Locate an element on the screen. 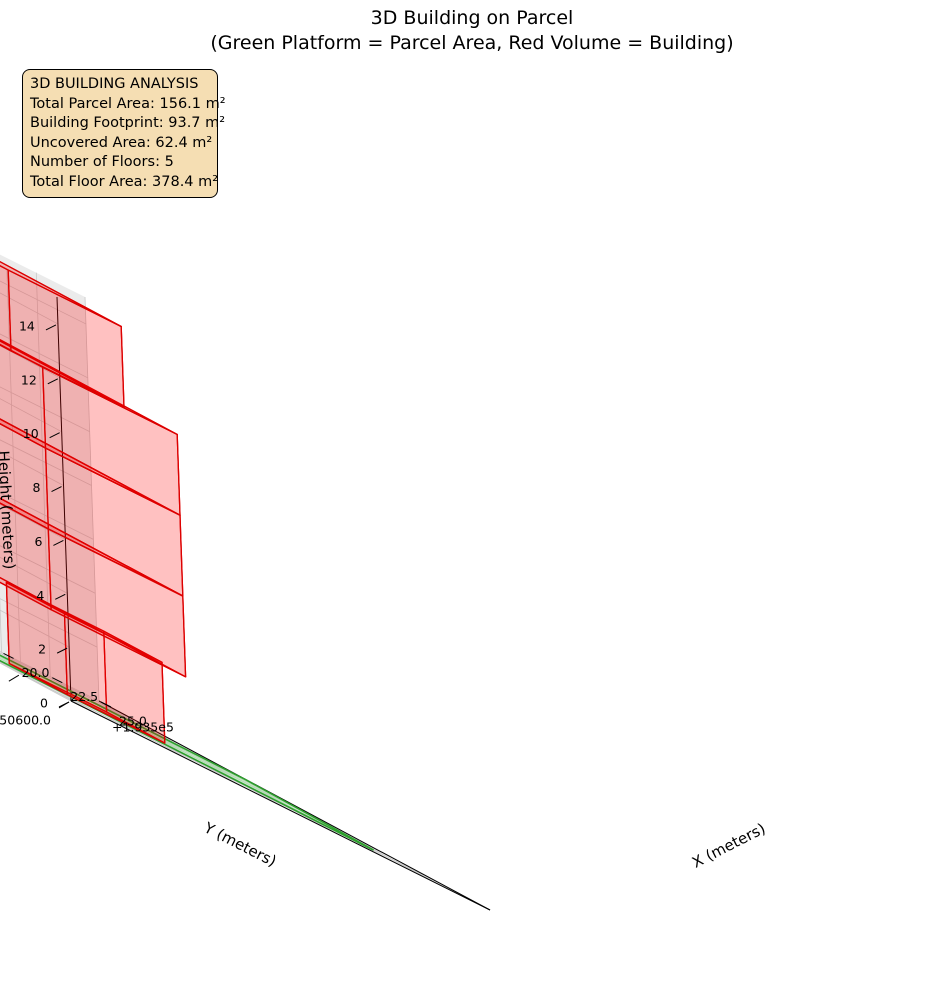 The width and height of the screenshot is (944, 992). chart-title-main: 3D Building on Parcel is located at coordinates (472, 18).